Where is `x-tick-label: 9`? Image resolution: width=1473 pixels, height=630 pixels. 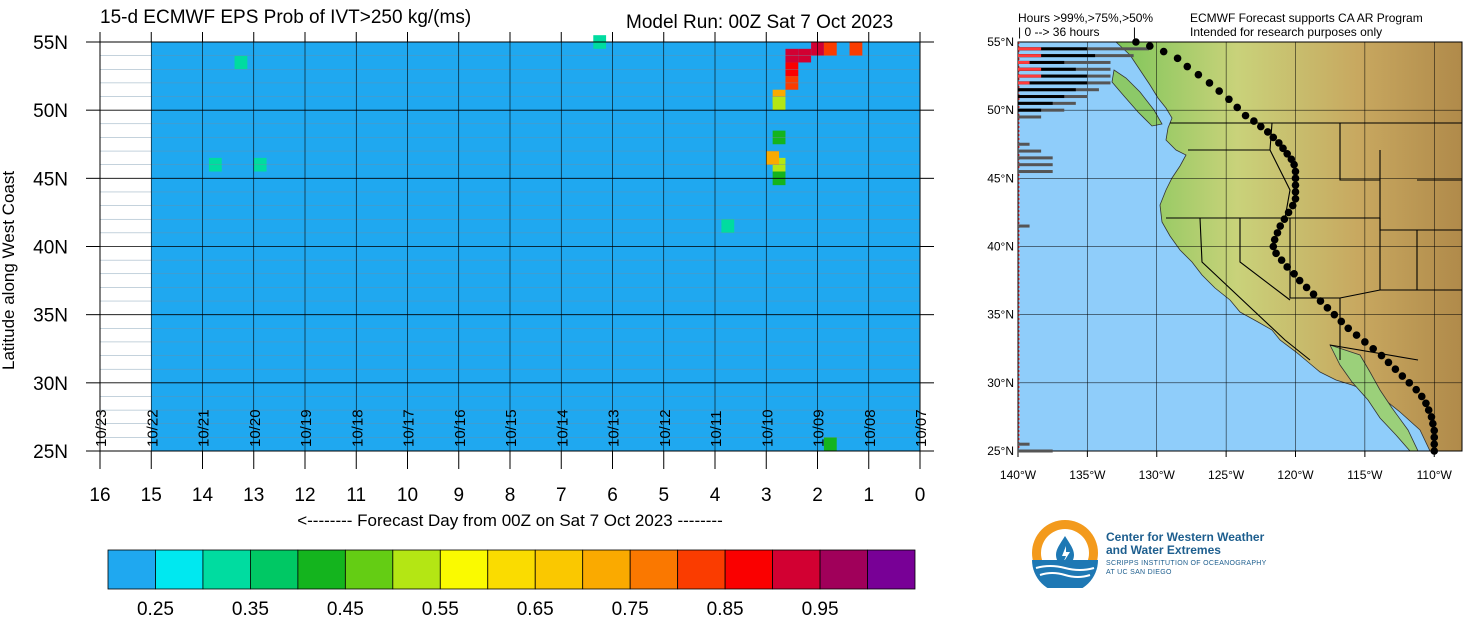
x-tick-label: 9 is located at coordinates (458, 495).